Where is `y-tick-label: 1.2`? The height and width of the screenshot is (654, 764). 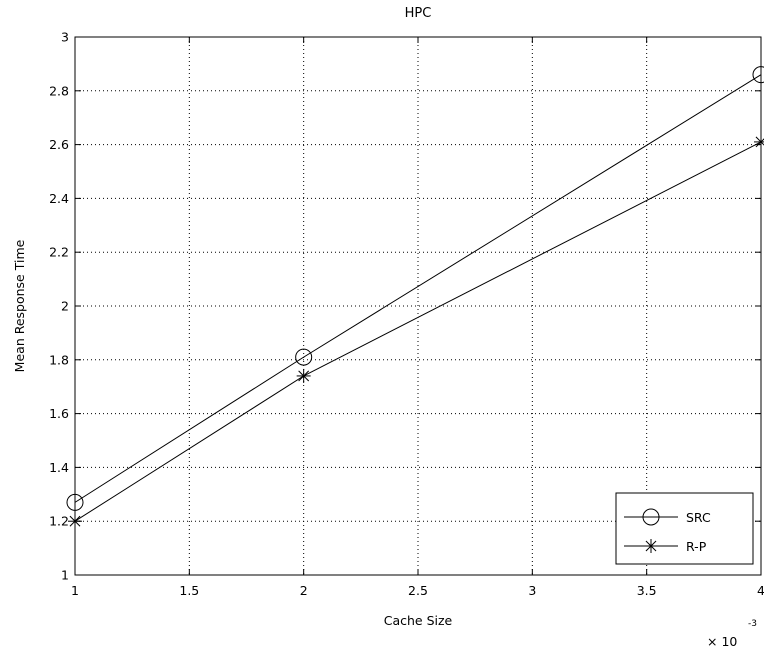
y-tick-label: 1.2 is located at coordinates (59, 521).